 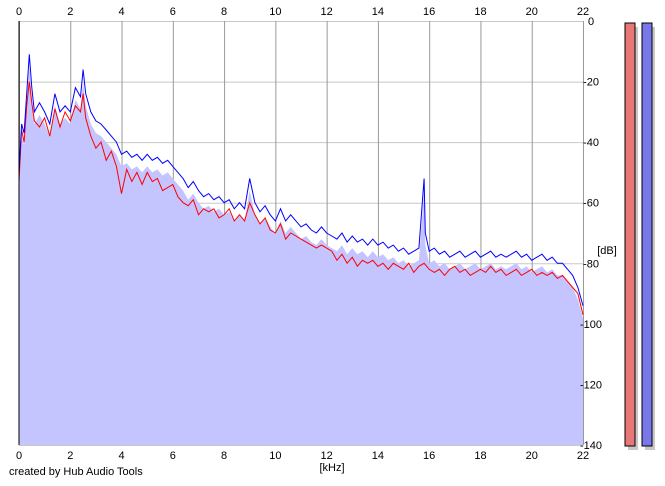 What do you see at coordinates (378, 12) in the screenshot?
I see `x-tick-label-top: 14` at bounding box center [378, 12].